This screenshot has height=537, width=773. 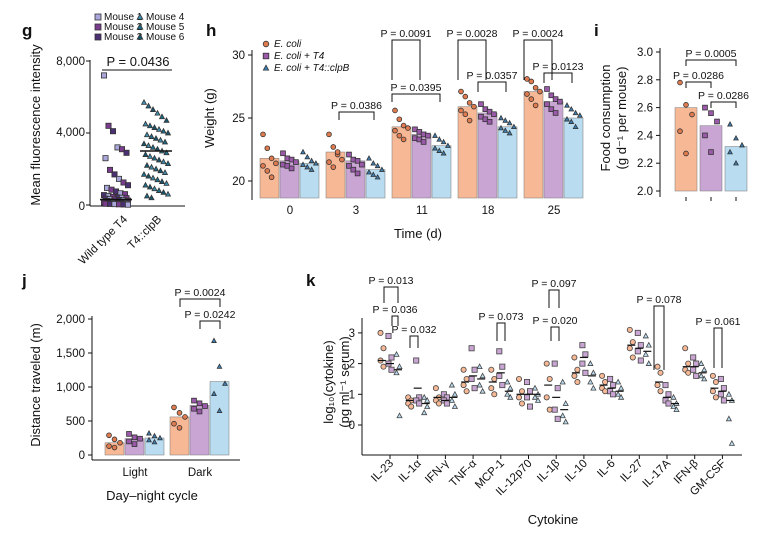 I want to click on k-xtick-1: IL-1α, so click(x=410, y=470).